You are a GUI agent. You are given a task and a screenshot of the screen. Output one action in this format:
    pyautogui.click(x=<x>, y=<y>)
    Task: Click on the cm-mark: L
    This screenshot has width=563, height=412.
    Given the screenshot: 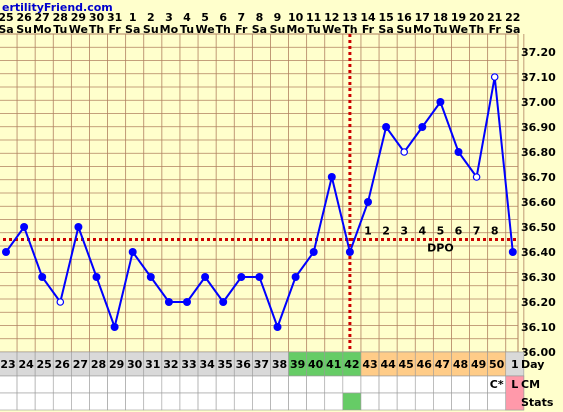 What is the action you would take?
    pyautogui.click(x=514, y=384)
    